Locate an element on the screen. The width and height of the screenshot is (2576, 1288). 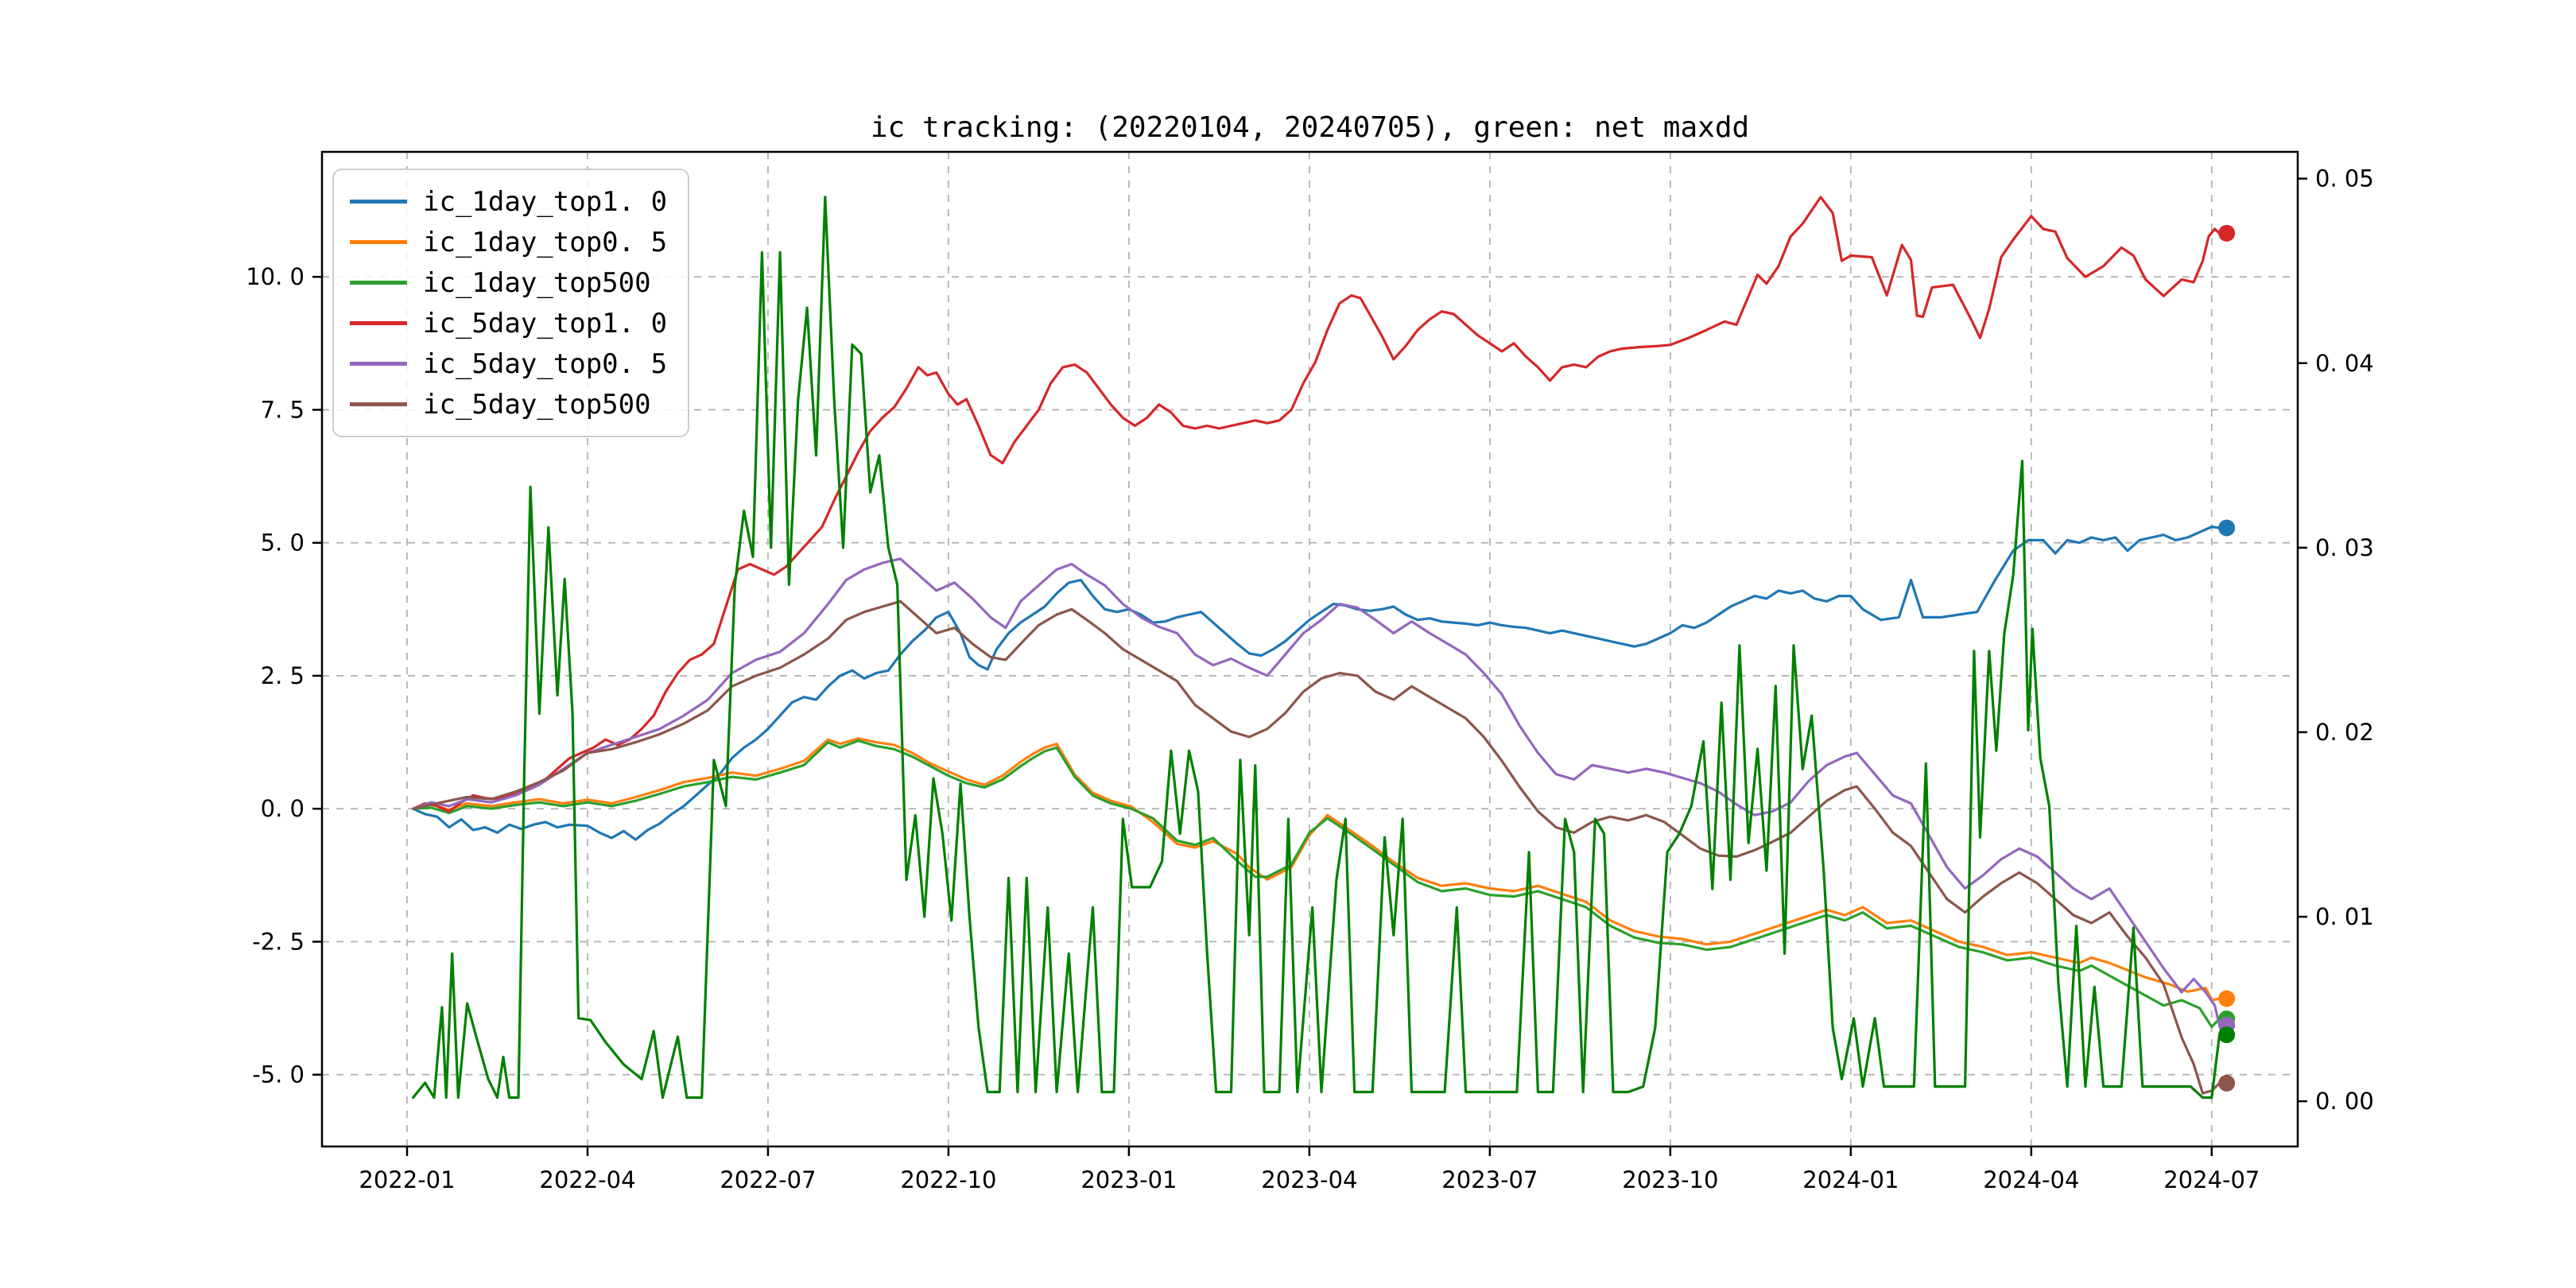
x-tick-label: 2023-04 is located at coordinates (1309, 1179).